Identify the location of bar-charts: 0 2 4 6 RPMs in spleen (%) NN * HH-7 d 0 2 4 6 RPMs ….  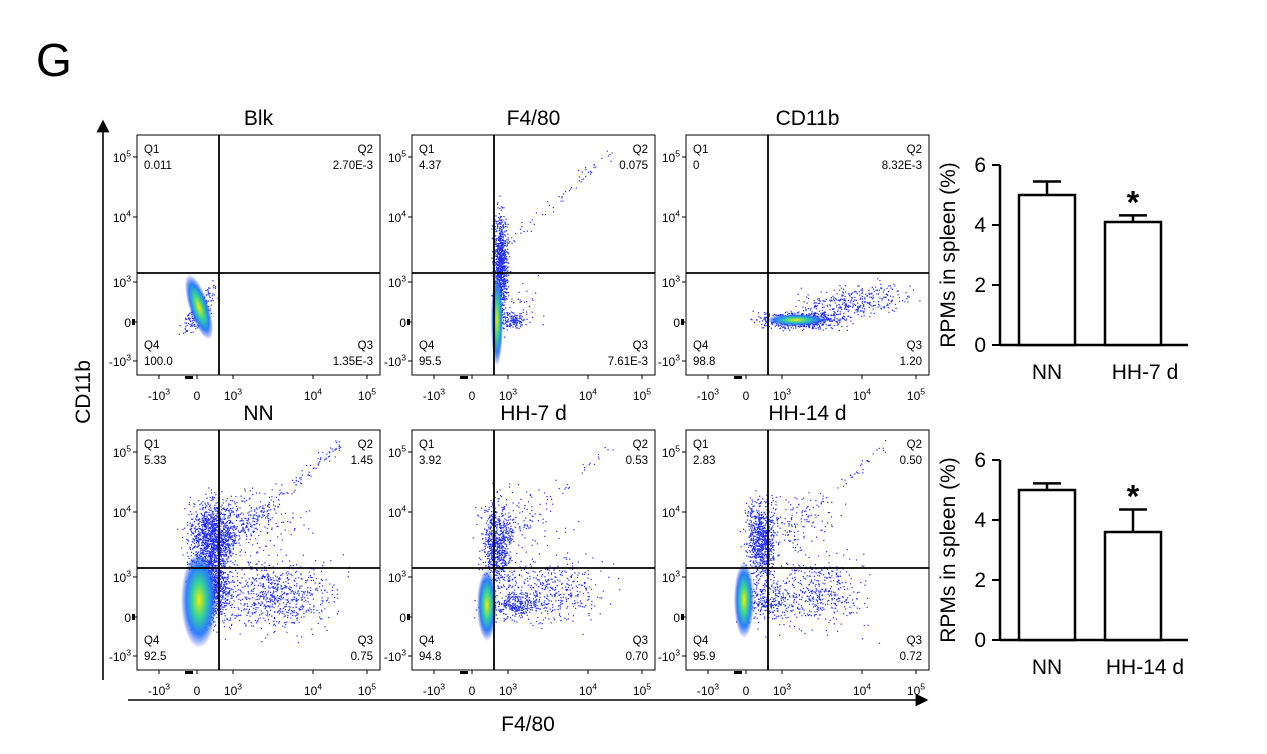
(1062, 416).